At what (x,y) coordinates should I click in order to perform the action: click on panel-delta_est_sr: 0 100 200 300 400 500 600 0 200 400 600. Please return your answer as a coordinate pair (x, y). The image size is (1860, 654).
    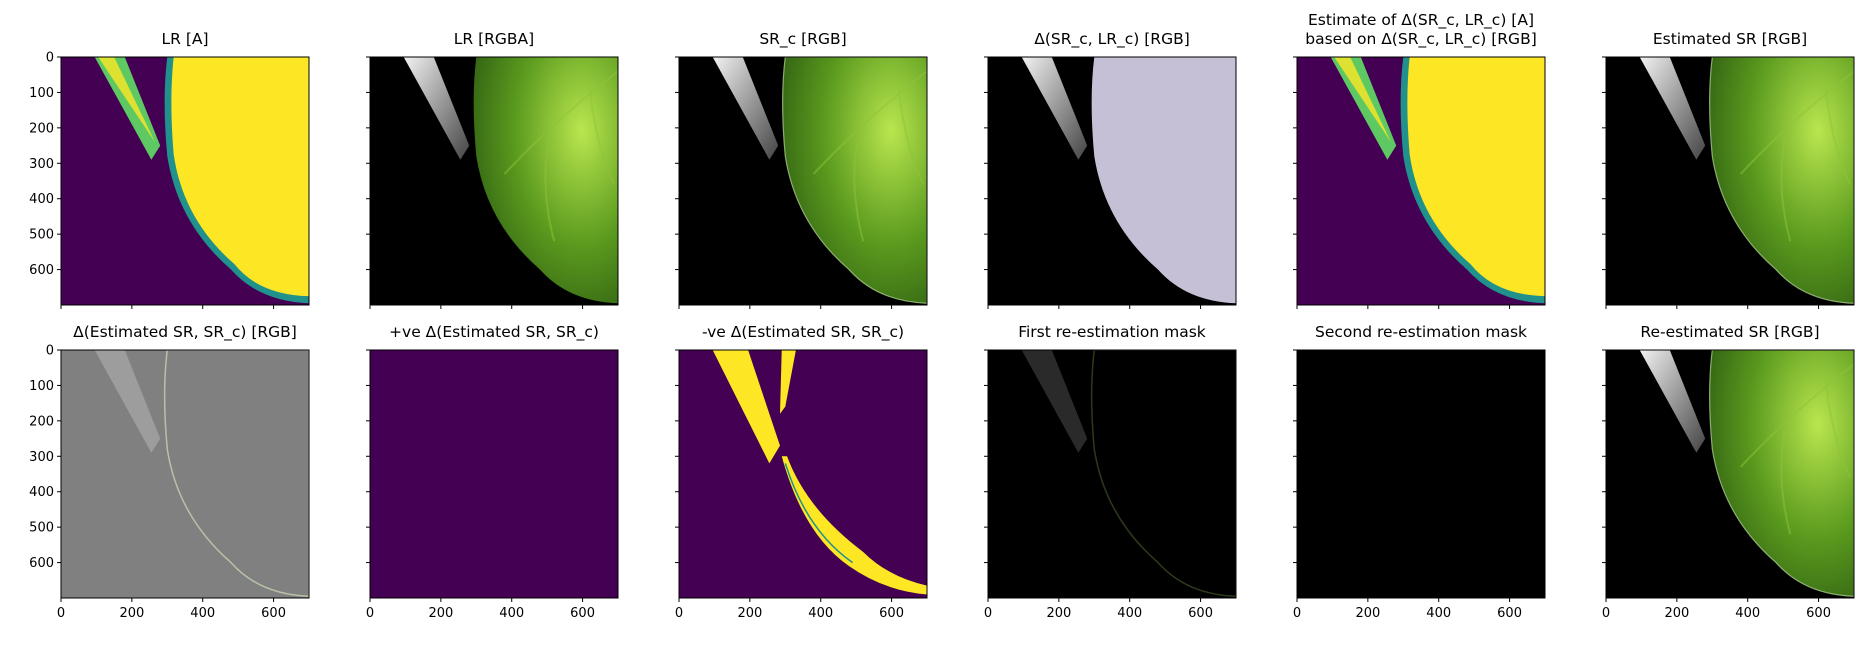
    Looking at the image, I should click on (169, 482).